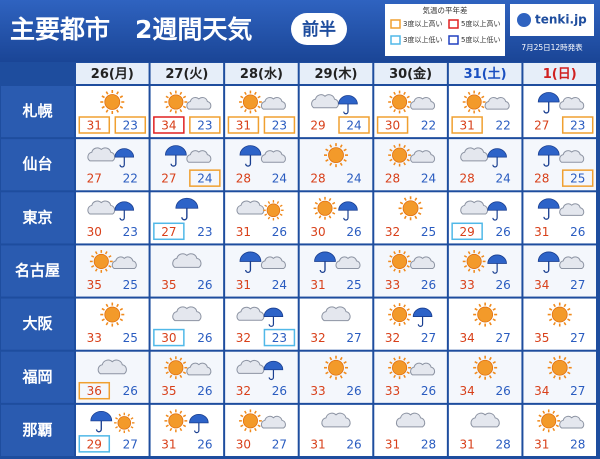 The width and height of the screenshot is (600, 459). Describe the element at coordinates (577, 338) in the screenshot. I see `low-temp: 27` at that location.